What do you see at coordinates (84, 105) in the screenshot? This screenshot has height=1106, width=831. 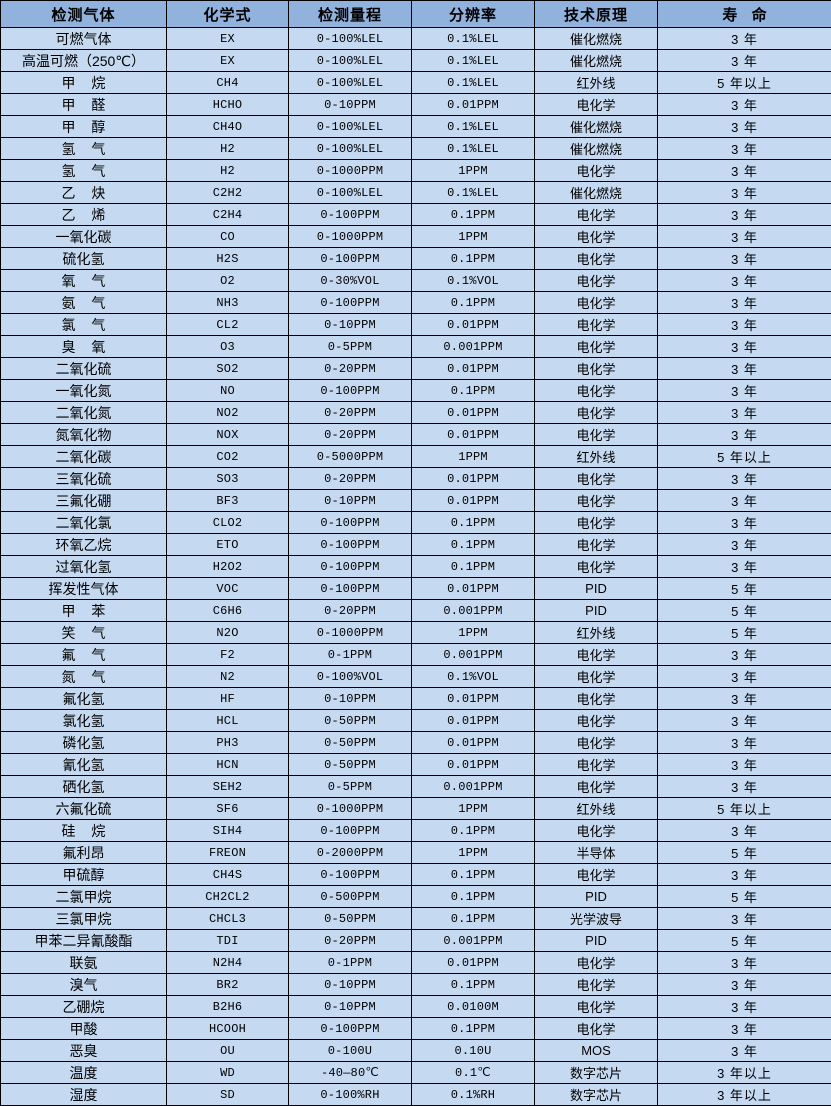 I see `cell-gas: 甲 醛` at bounding box center [84, 105].